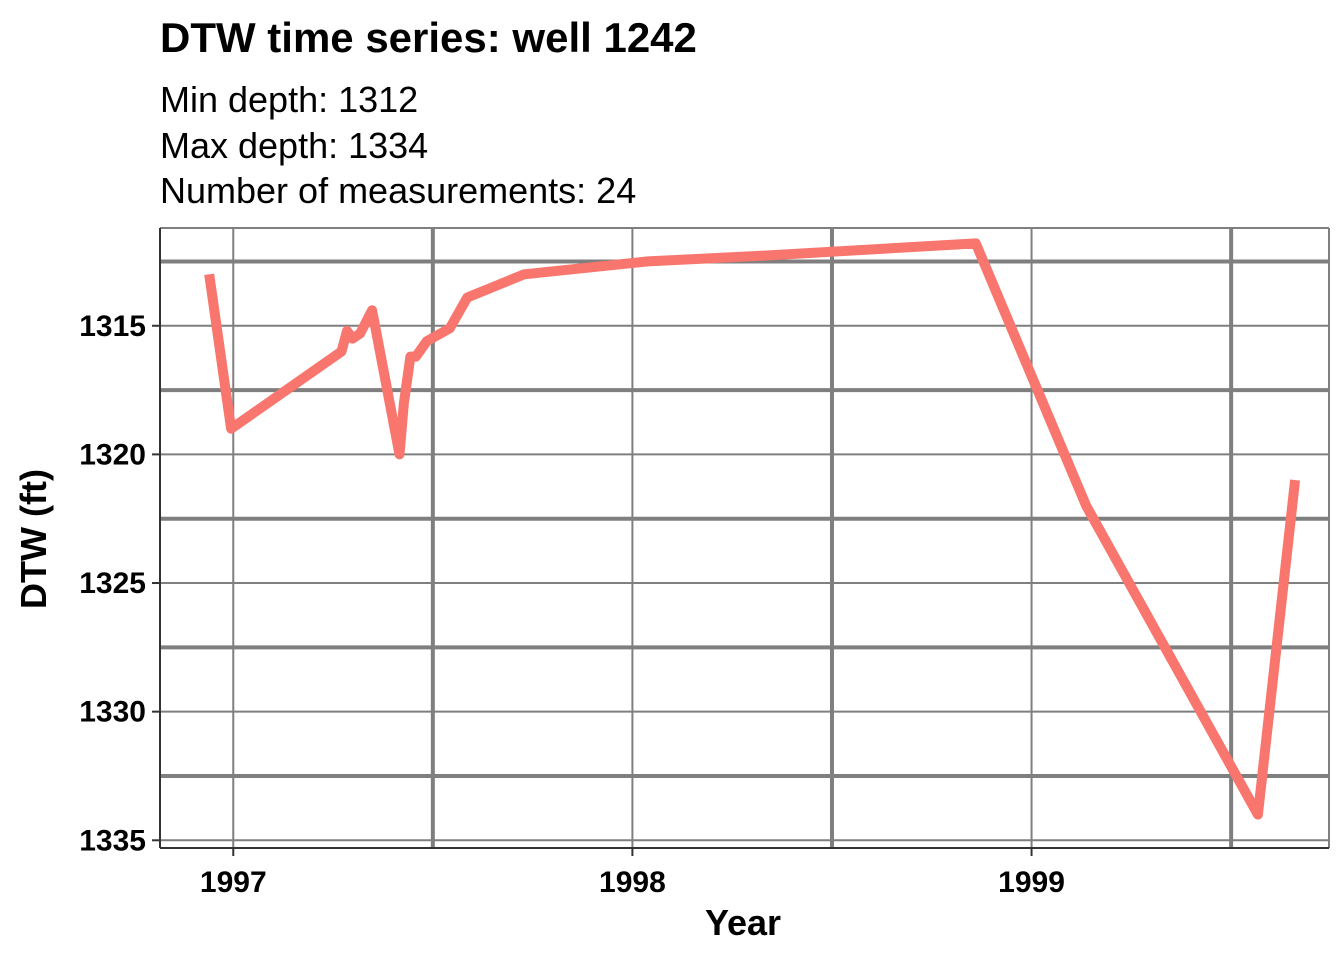 The height and width of the screenshot is (960, 1344). I want to click on chart-subtitle-min-depth: Min depth: 1312, so click(289, 99).